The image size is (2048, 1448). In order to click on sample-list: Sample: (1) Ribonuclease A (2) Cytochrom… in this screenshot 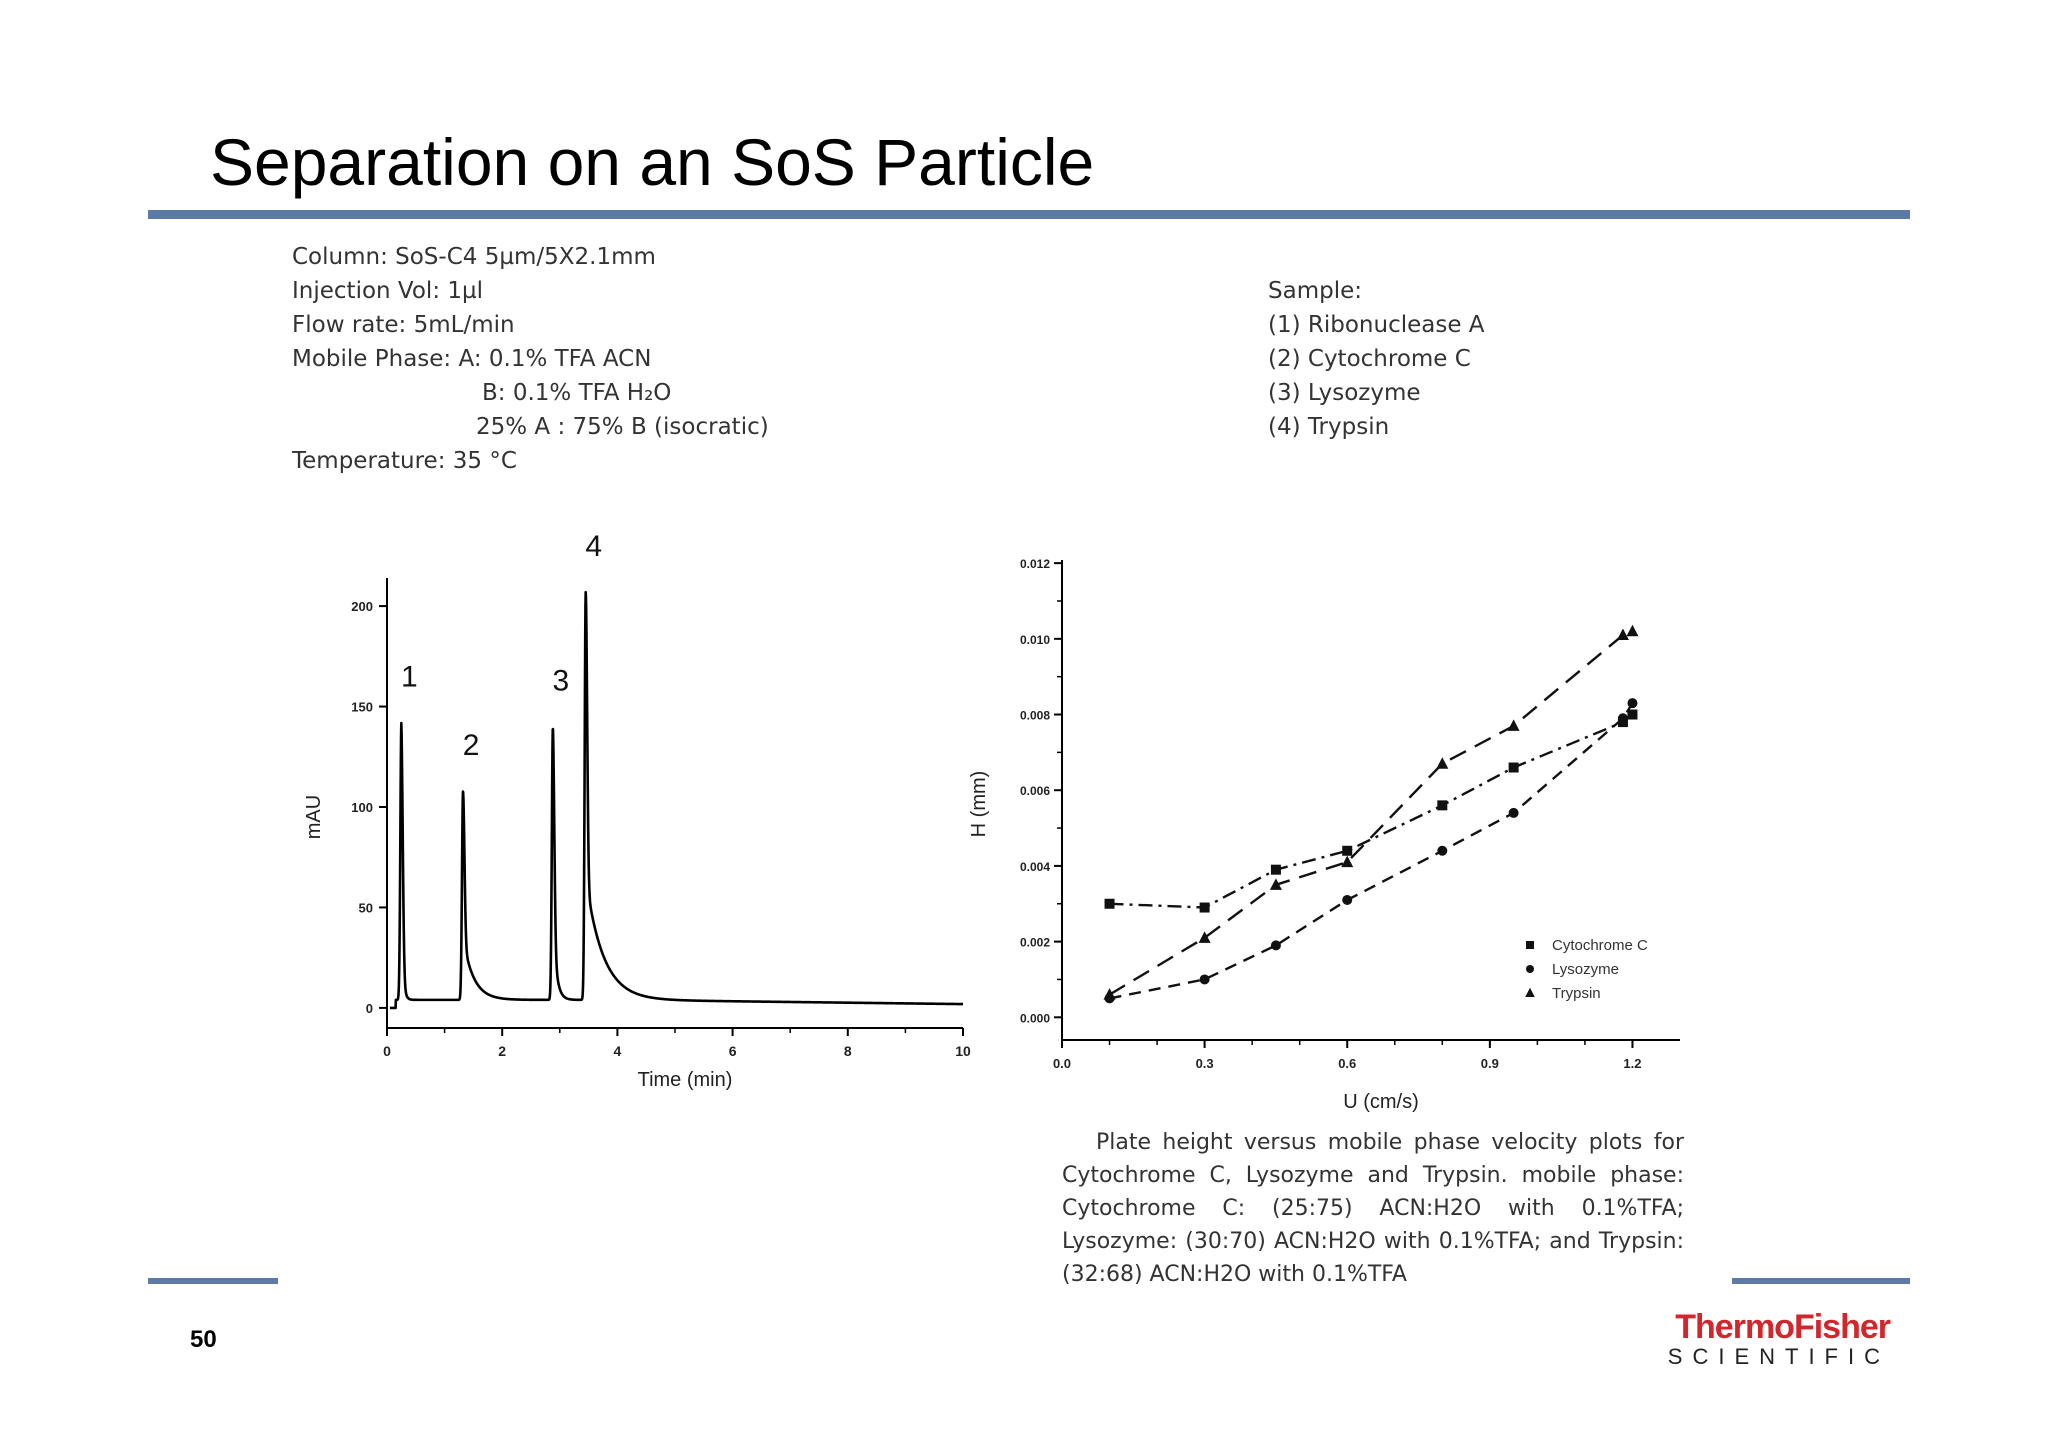, I will do `click(1376, 359)`.